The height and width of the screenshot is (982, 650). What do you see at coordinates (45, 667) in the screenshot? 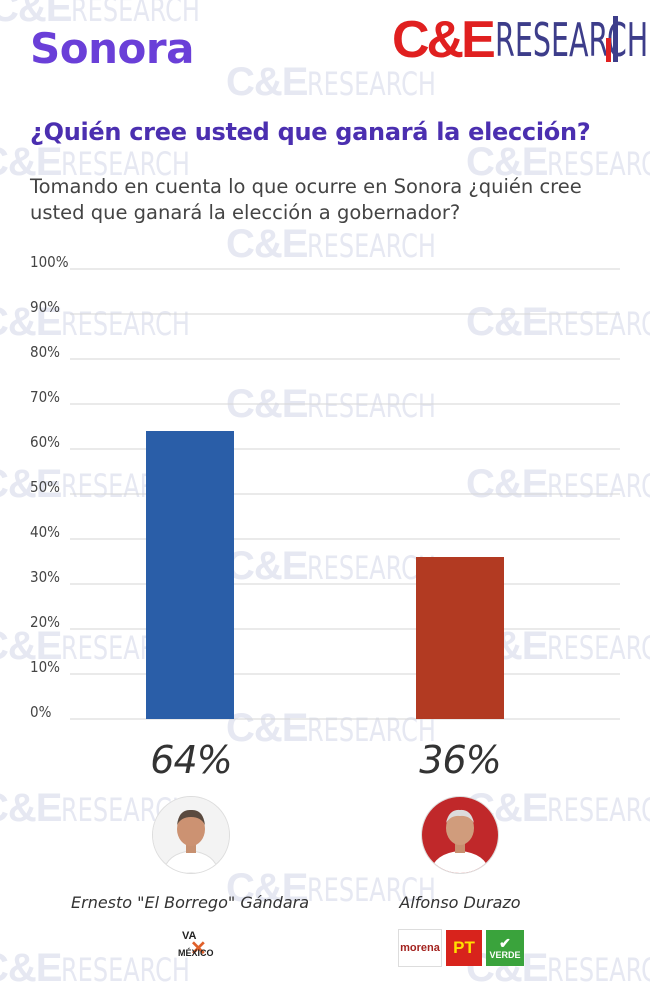
I see `y-tick-label: 10%` at bounding box center [45, 667].